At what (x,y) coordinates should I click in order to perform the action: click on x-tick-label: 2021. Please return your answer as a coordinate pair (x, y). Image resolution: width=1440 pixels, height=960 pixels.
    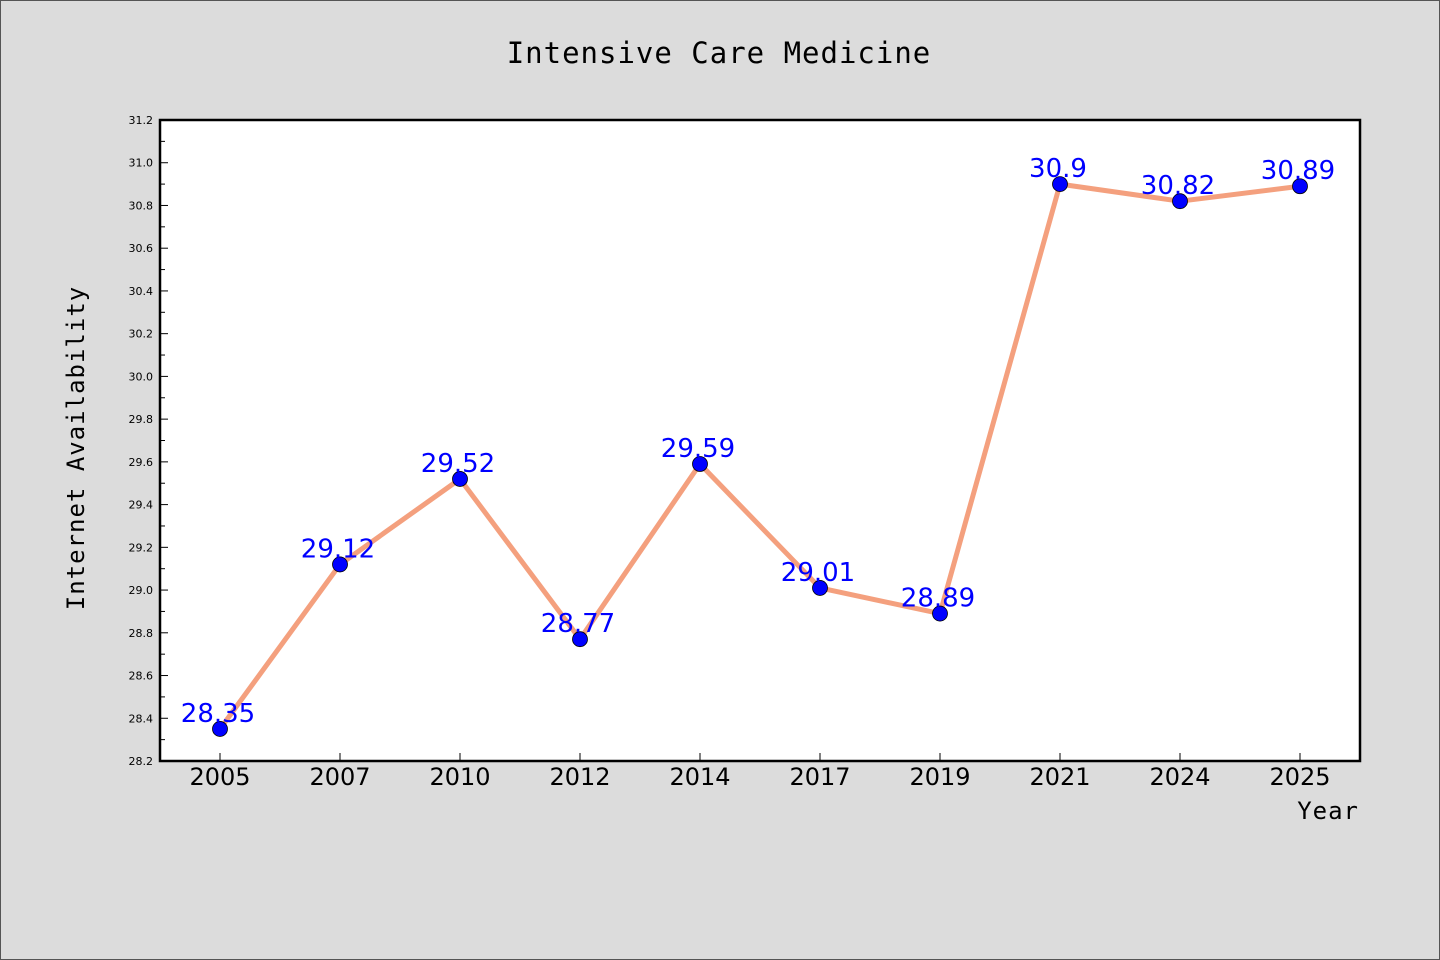
    Looking at the image, I should click on (1059, 777).